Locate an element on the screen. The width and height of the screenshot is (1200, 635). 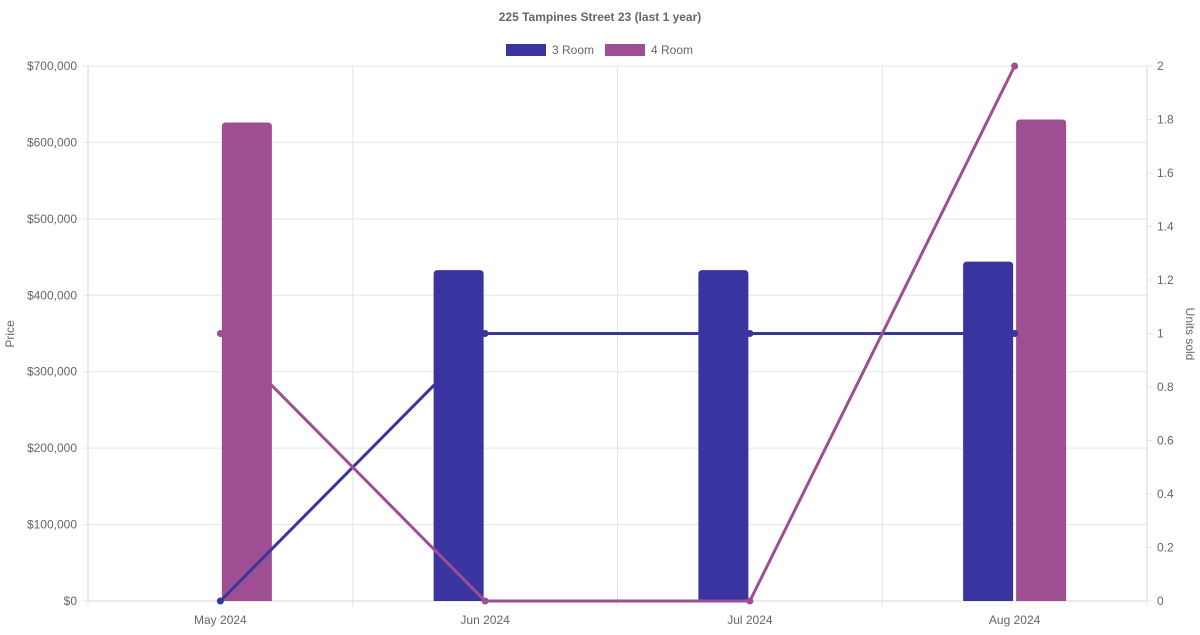
left-axis-tick-label: $500,000 is located at coordinates (52, 219).